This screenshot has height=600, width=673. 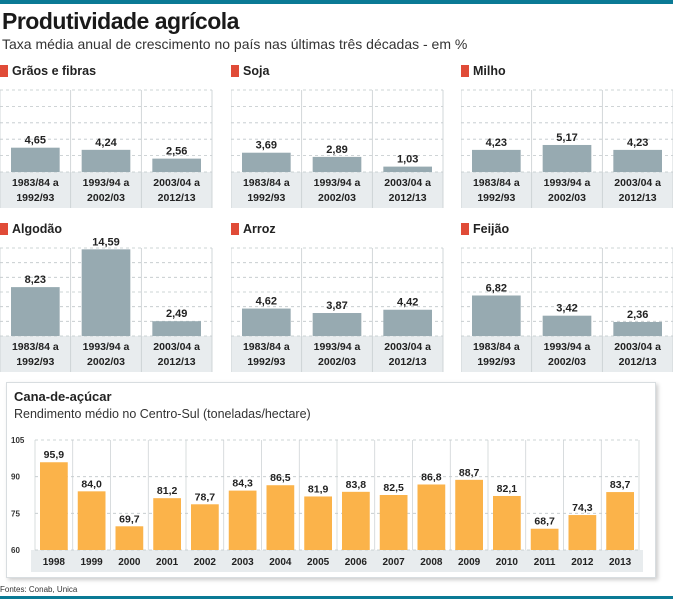 What do you see at coordinates (496, 288) in the screenshot?
I see `bar-value-label: 6,82` at bounding box center [496, 288].